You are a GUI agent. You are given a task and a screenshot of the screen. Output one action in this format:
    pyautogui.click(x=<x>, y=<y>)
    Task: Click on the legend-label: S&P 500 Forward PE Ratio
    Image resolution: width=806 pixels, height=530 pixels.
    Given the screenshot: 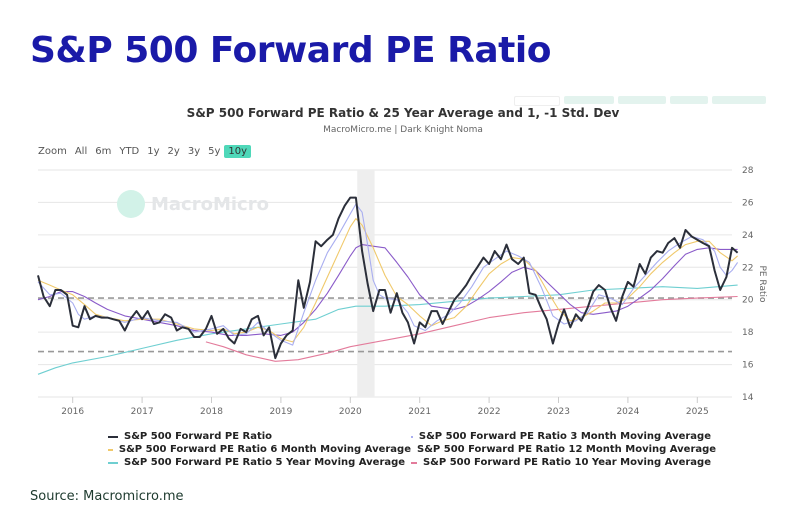 What is the action you would take?
    pyautogui.click(x=198, y=436)
    